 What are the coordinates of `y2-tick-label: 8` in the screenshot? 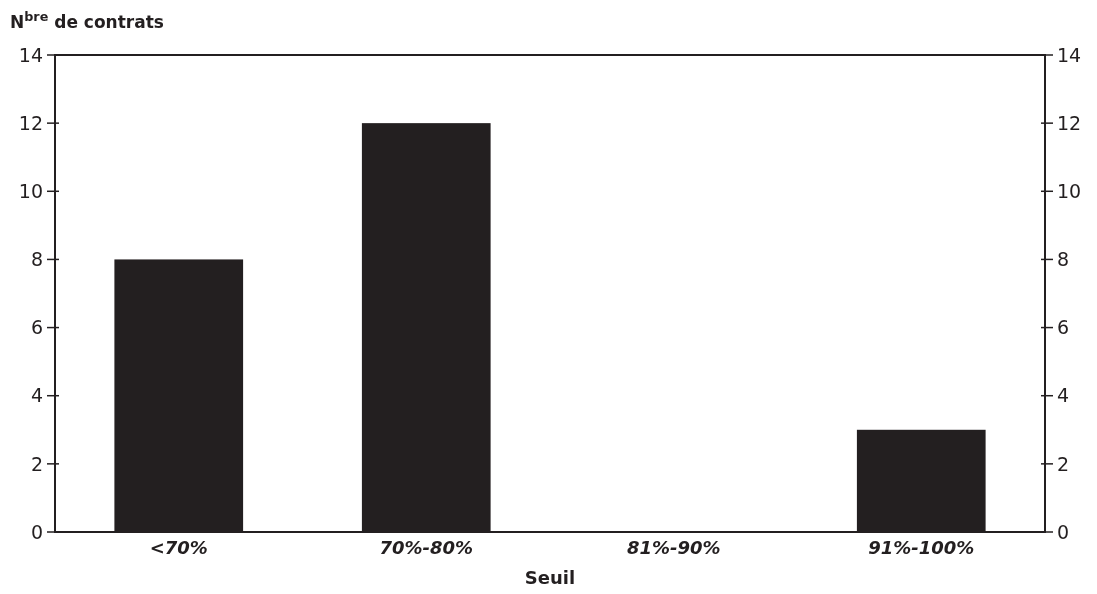 It's located at (1063, 259).